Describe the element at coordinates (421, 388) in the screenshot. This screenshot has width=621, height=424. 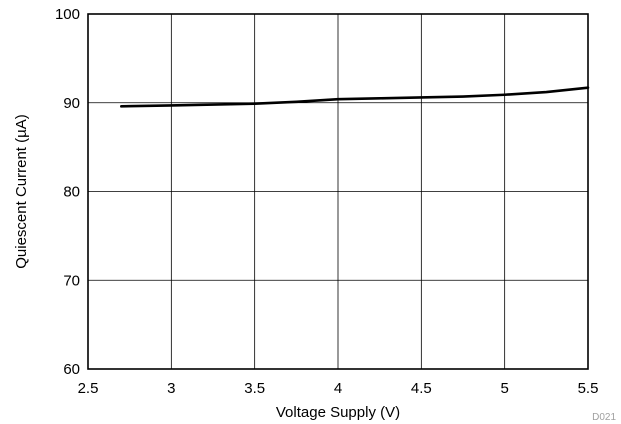
I see `x-tick-label: 4.5` at that location.